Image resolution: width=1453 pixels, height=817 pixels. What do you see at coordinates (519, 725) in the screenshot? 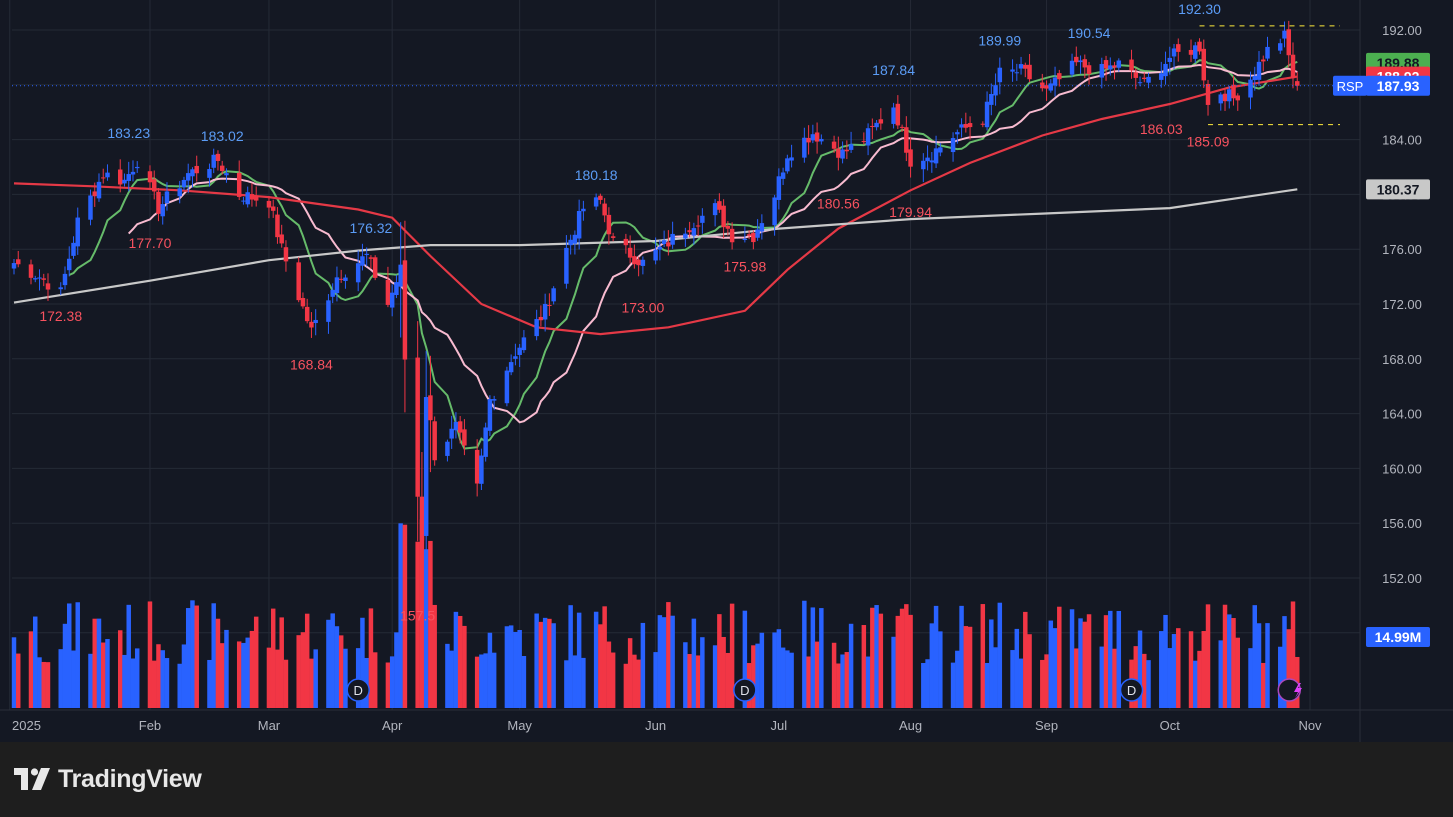
I see `time-tick-label: May` at bounding box center [519, 725].